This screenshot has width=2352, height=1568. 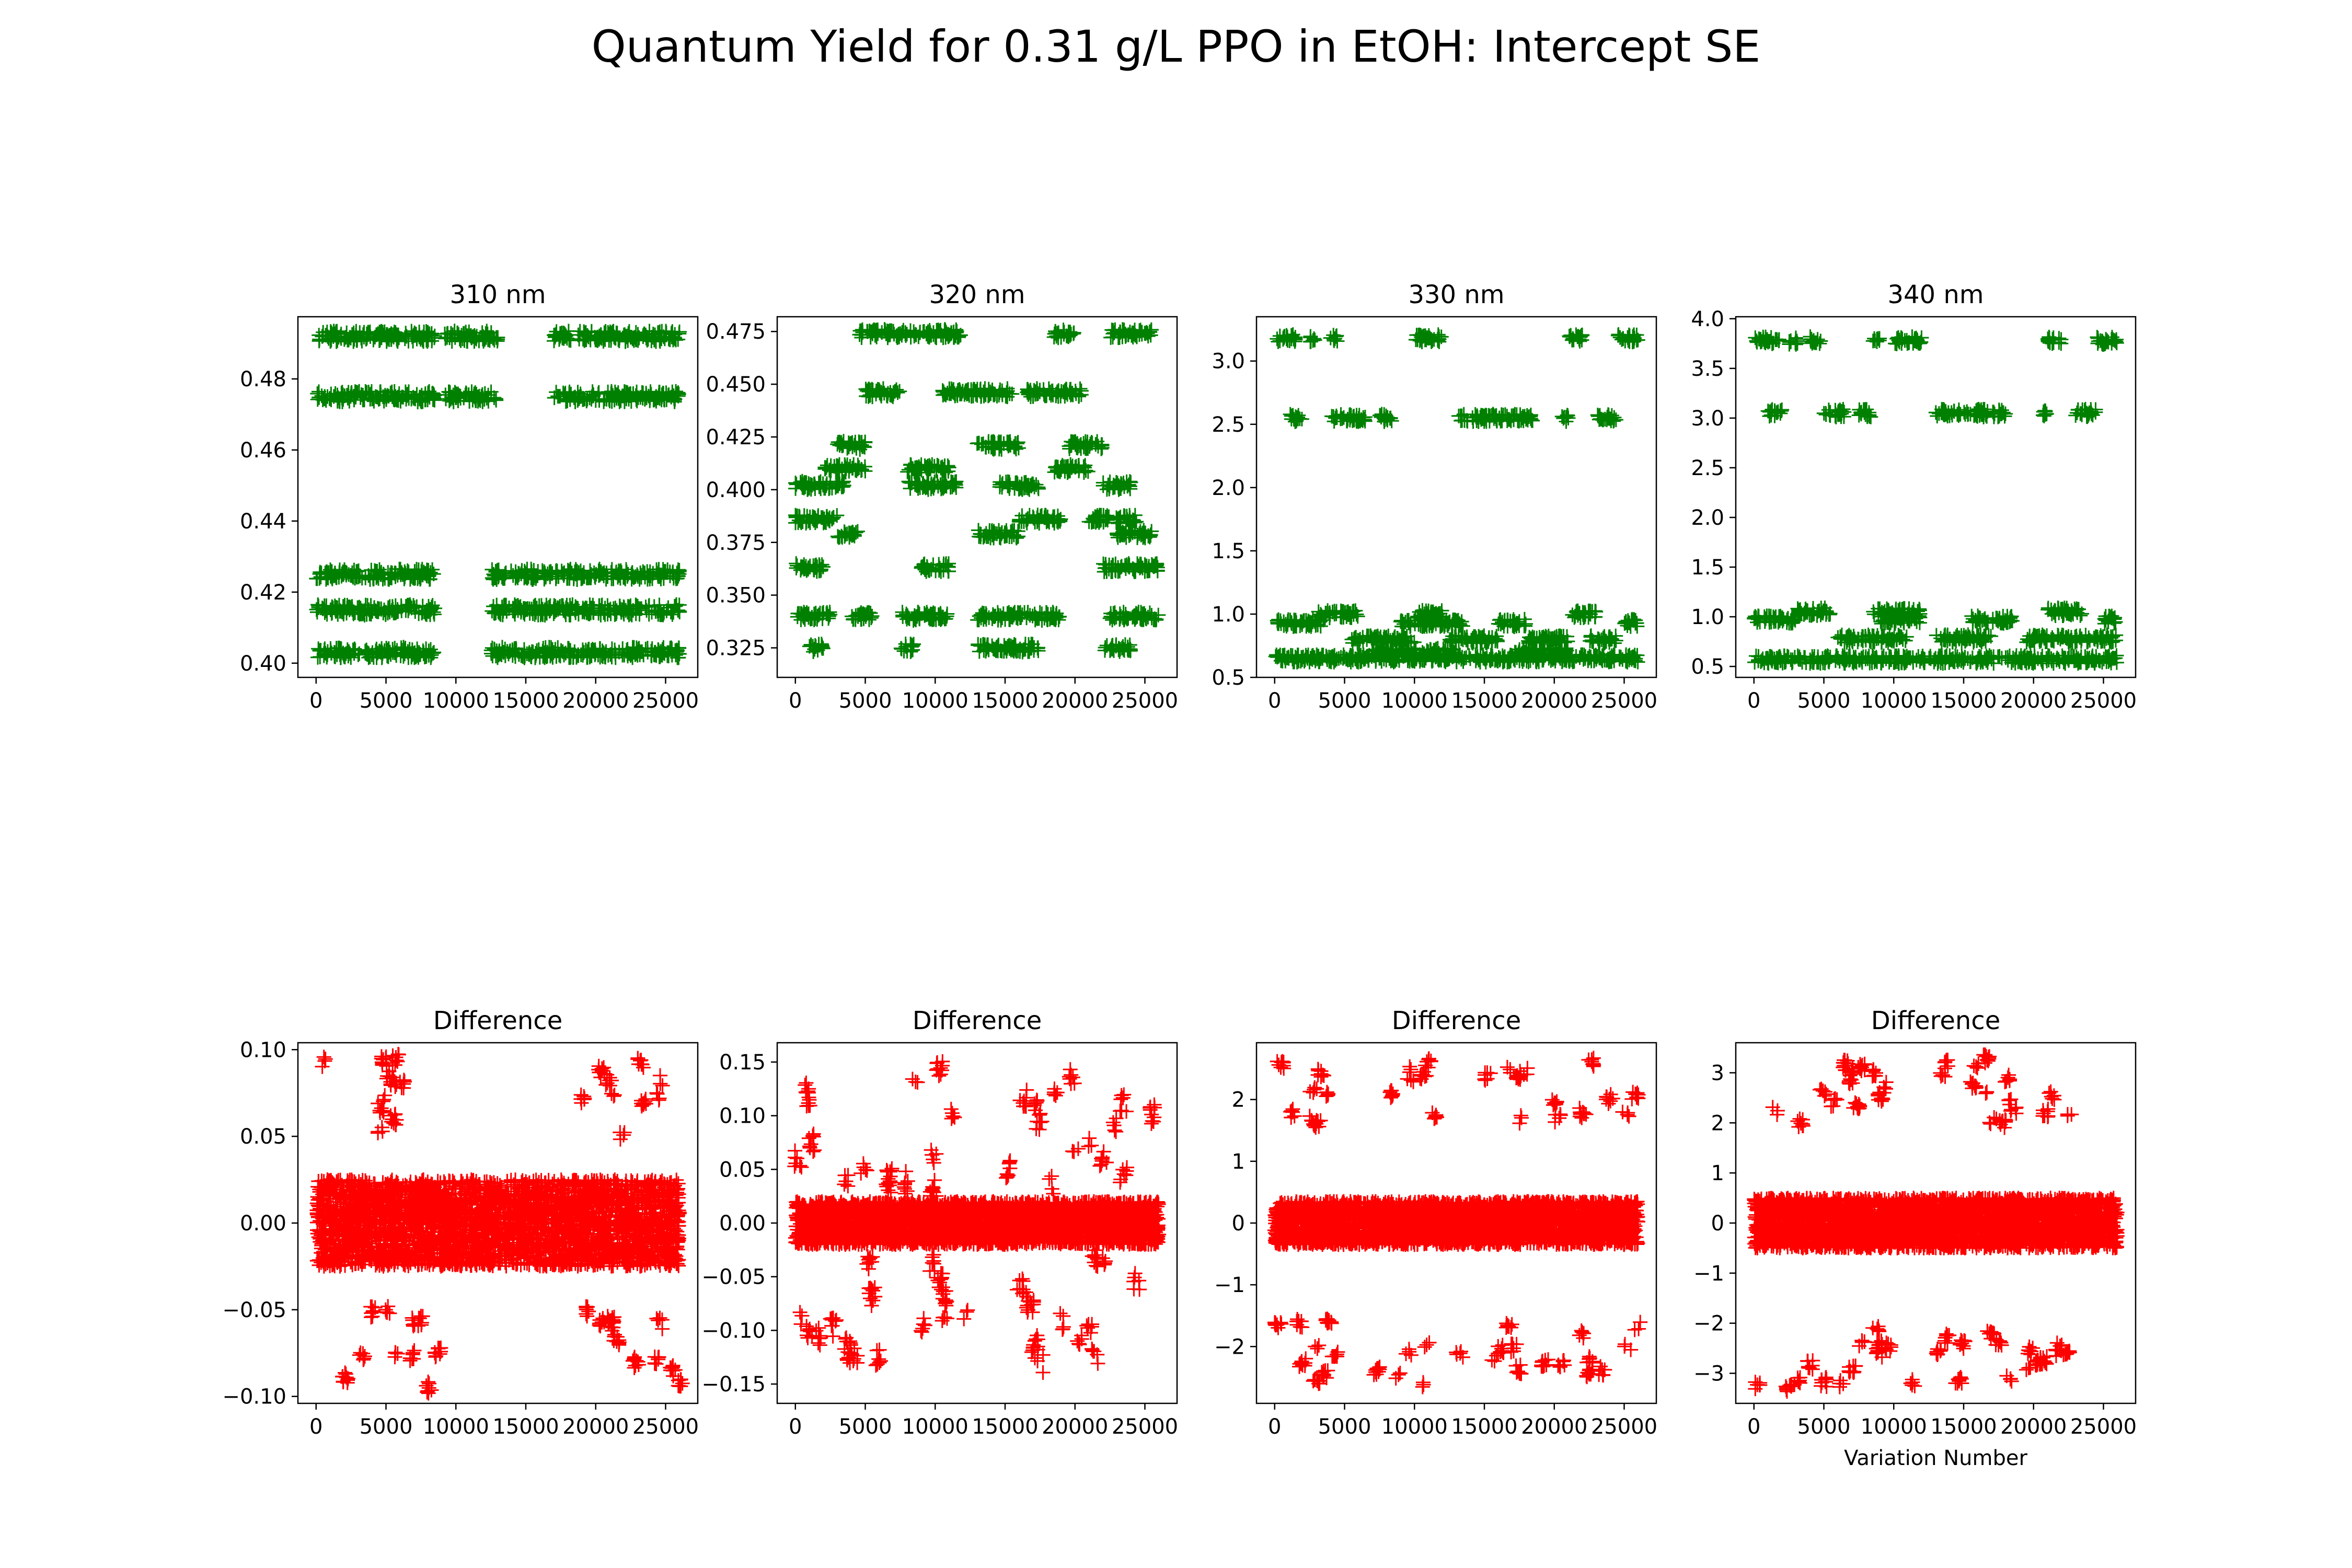 What do you see at coordinates (1707, 518) in the screenshot?
I see `y-tick-label: 2.0` at bounding box center [1707, 518].